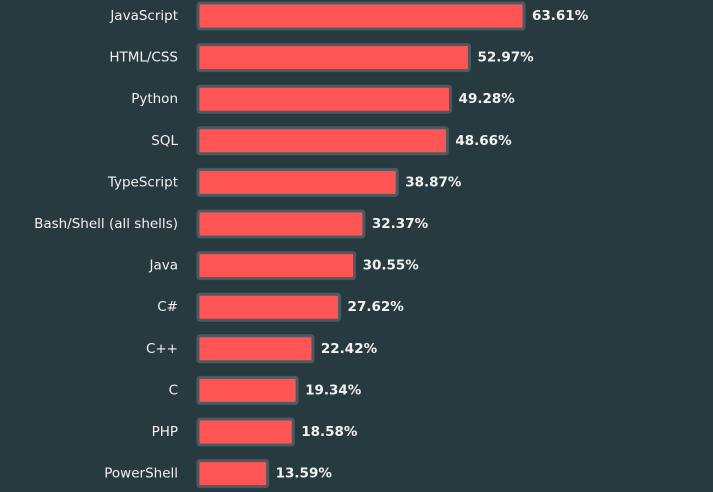 This screenshot has height=492, width=713. I want to click on value-label: 19.34%, so click(333, 390).